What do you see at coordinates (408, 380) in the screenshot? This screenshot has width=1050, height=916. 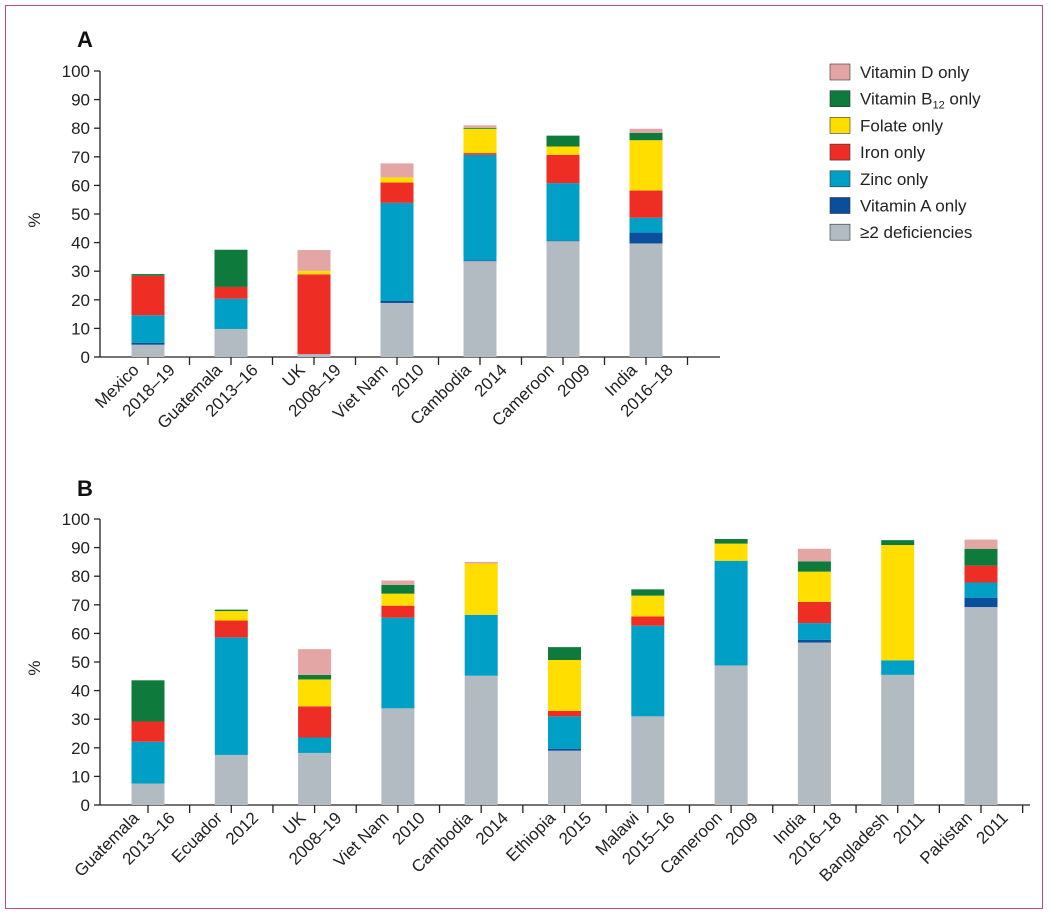 I see `x-tick-label-year: 2010` at bounding box center [408, 380].